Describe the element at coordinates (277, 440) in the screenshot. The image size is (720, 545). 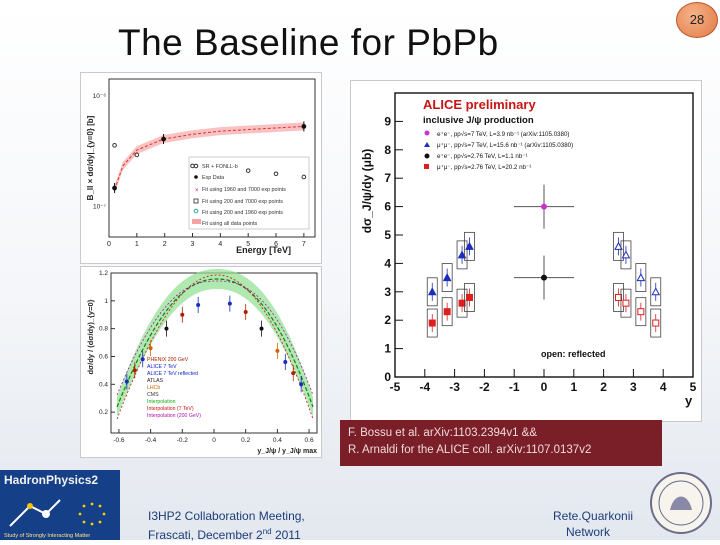
I see `x-tick-label-b: 0.4` at that location.